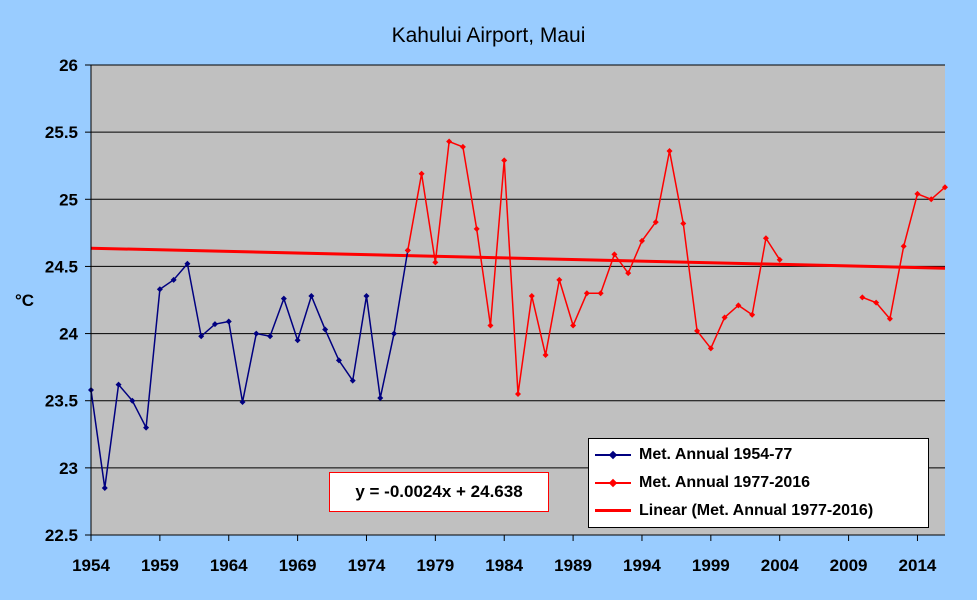  Describe the element at coordinates (716, 454) in the screenshot. I see `legend-label-series-1: Met. Annual 1954-77` at that location.